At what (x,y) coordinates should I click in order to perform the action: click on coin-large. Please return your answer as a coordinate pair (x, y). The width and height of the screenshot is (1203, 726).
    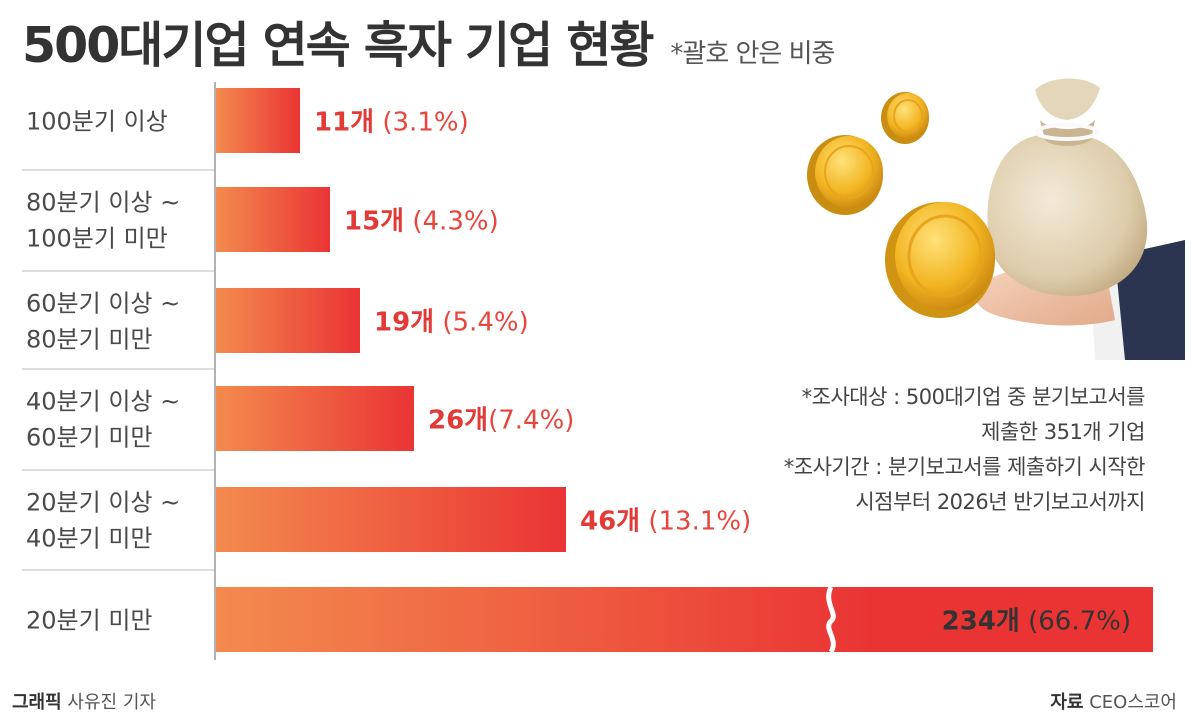
    Looking at the image, I should click on (940, 260).